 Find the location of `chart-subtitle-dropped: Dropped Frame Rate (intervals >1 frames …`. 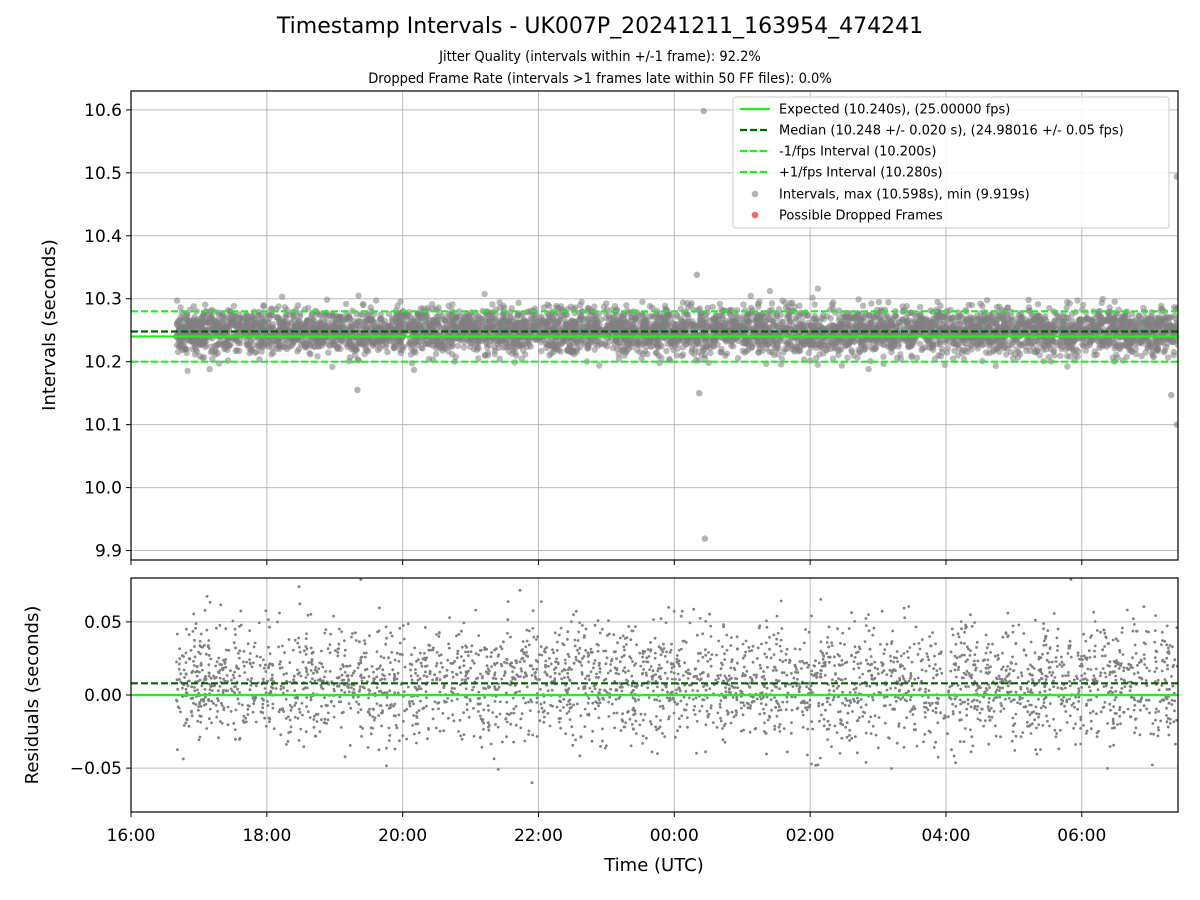

chart-subtitle-dropped: Dropped Frame Rate (intervals >1 frames … is located at coordinates (600, 79).